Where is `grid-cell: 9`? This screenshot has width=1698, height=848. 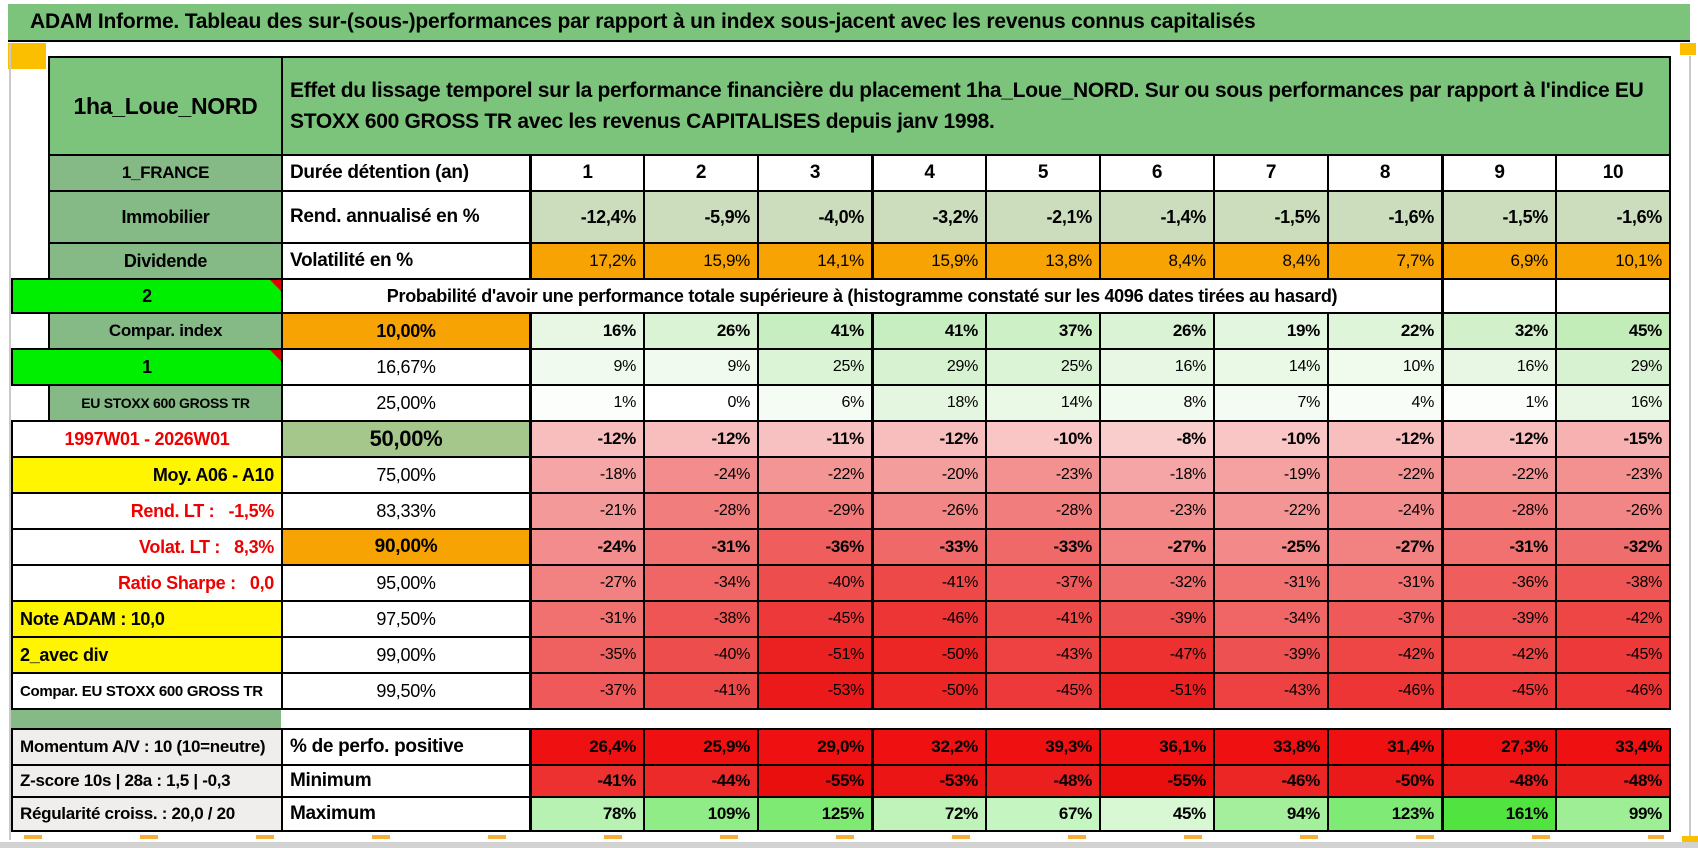 grid-cell: 9 is located at coordinates (1499, 173).